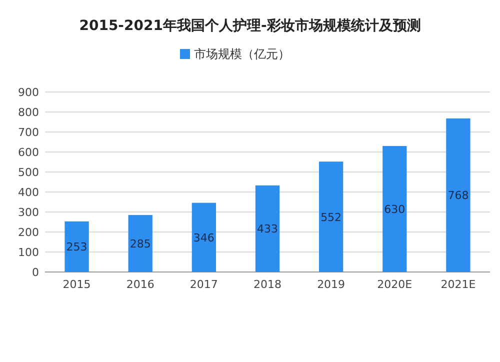  I want to click on data-label: 433, so click(267, 229).